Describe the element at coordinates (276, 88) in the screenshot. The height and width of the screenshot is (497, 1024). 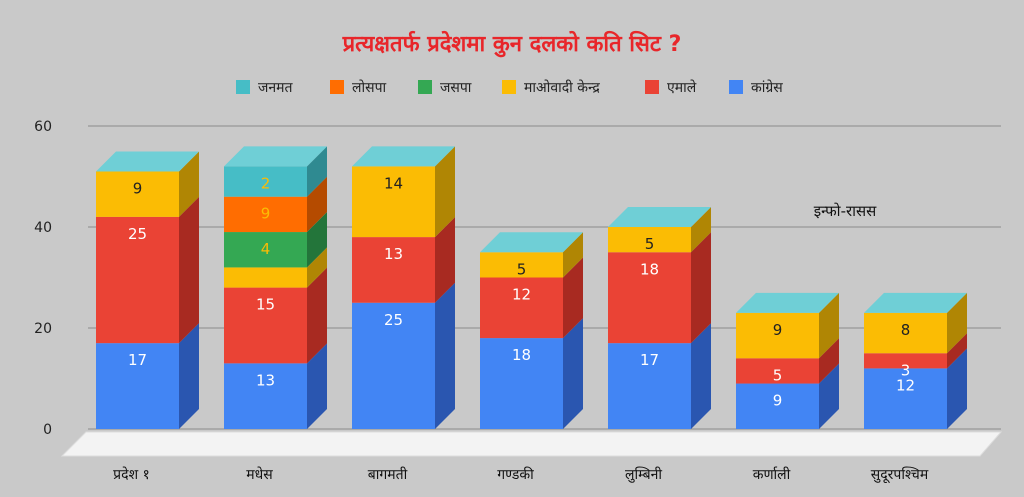
I see `legend-label: जनमत` at that location.